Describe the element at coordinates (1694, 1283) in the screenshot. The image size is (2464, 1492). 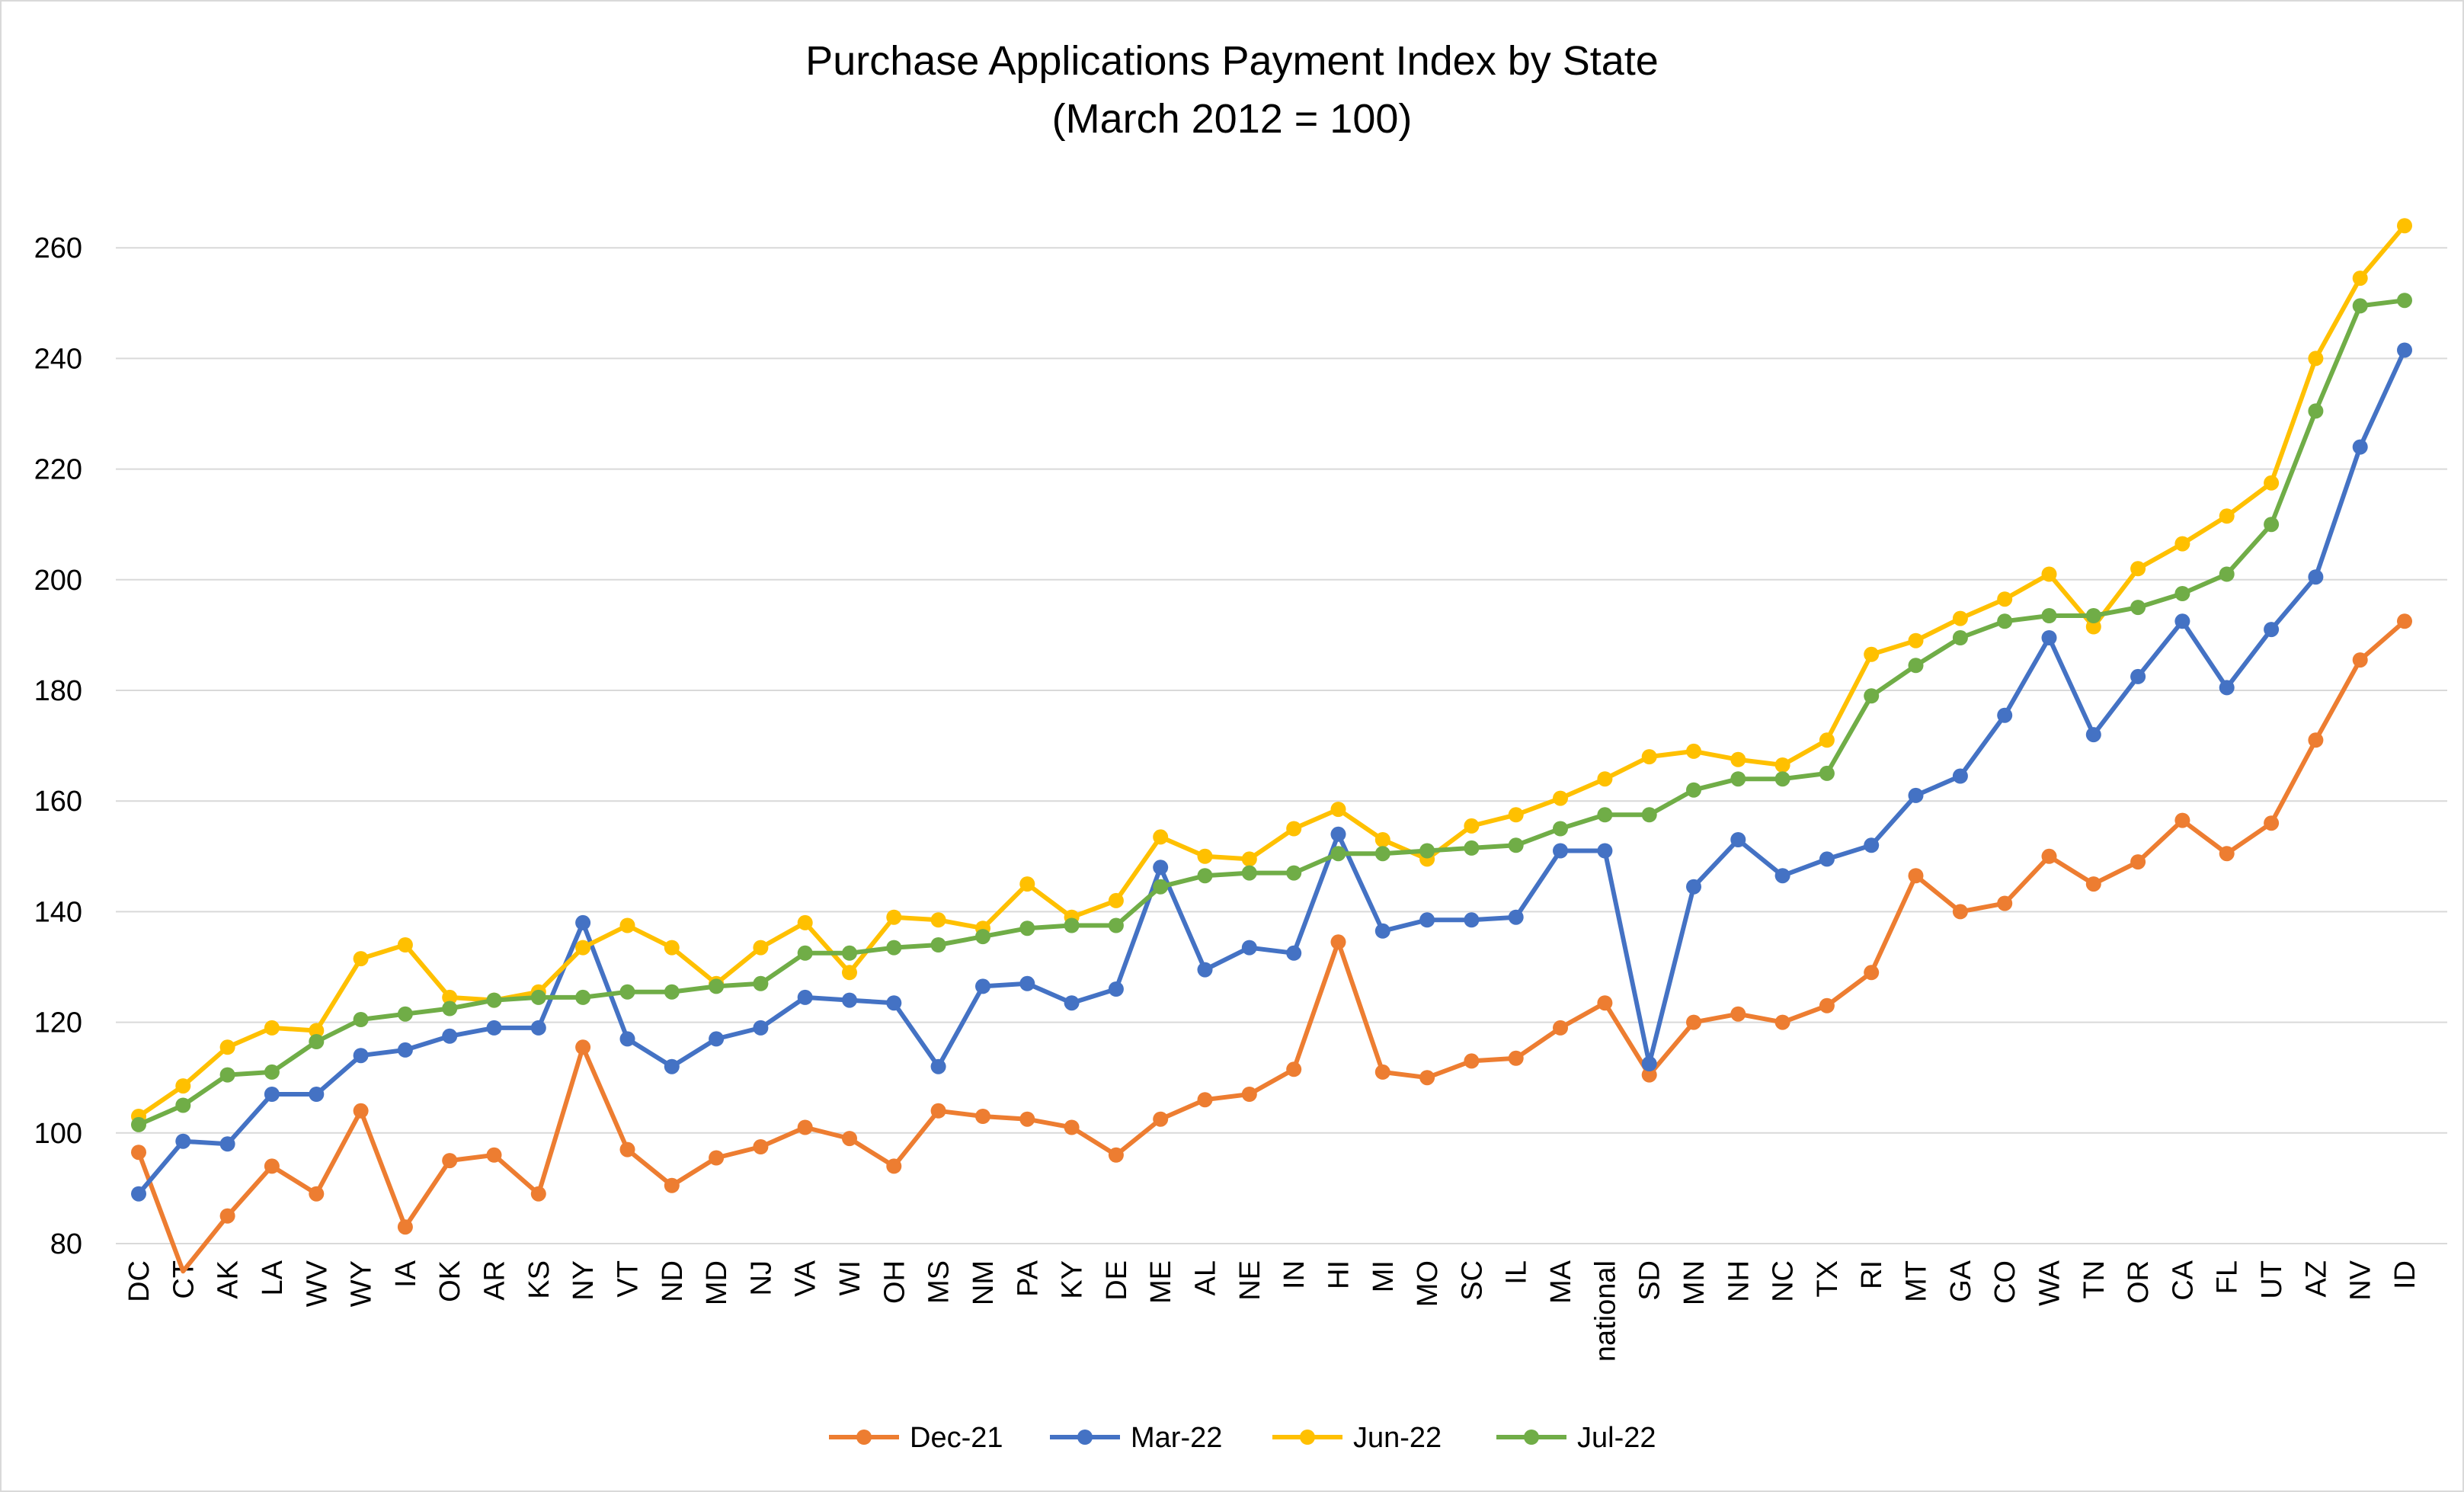
I see `x-tick-label: MN` at that location.